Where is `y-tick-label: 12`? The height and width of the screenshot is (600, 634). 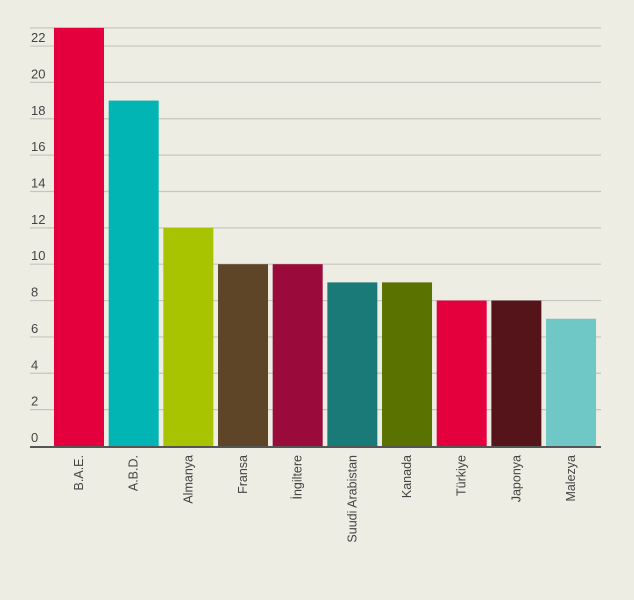
y-tick-label: 12 is located at coordinates (38, 219).